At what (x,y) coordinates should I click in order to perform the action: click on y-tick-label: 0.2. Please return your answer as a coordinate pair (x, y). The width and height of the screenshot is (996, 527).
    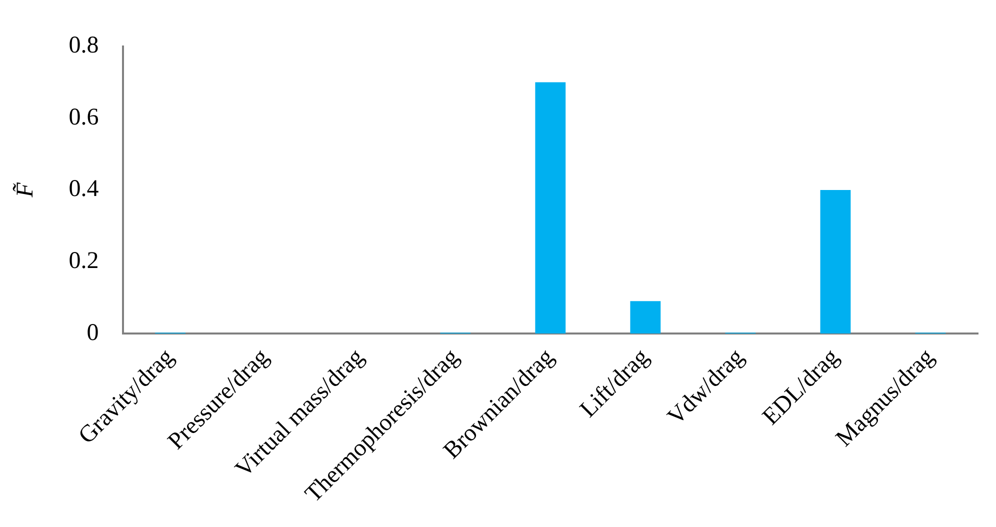
    Looking at the image, I should click on (83, 261).